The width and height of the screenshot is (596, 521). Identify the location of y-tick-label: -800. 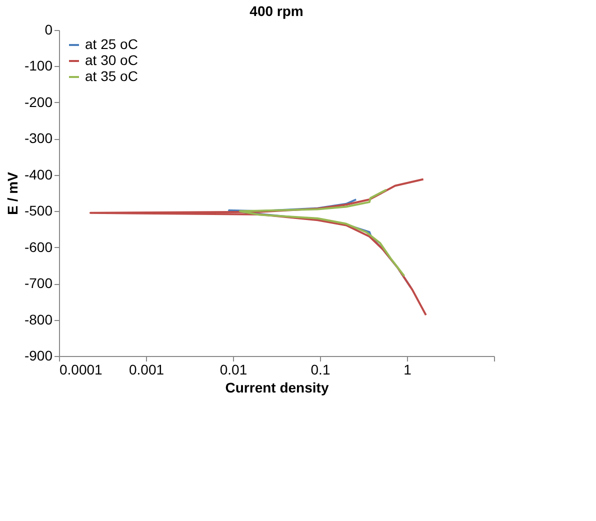
(38, 319).